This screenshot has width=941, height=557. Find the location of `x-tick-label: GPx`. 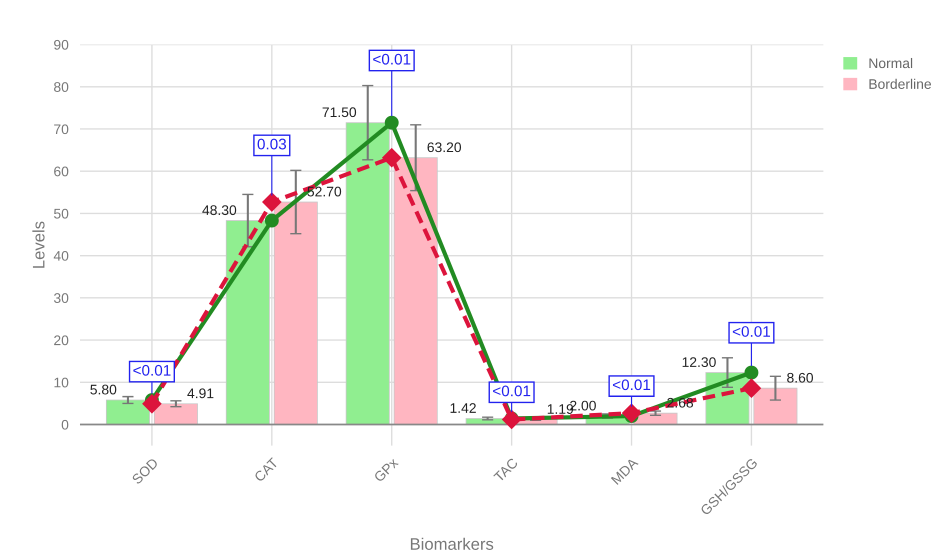

x-tick-label: GPx is located at coordinates (386, 470).